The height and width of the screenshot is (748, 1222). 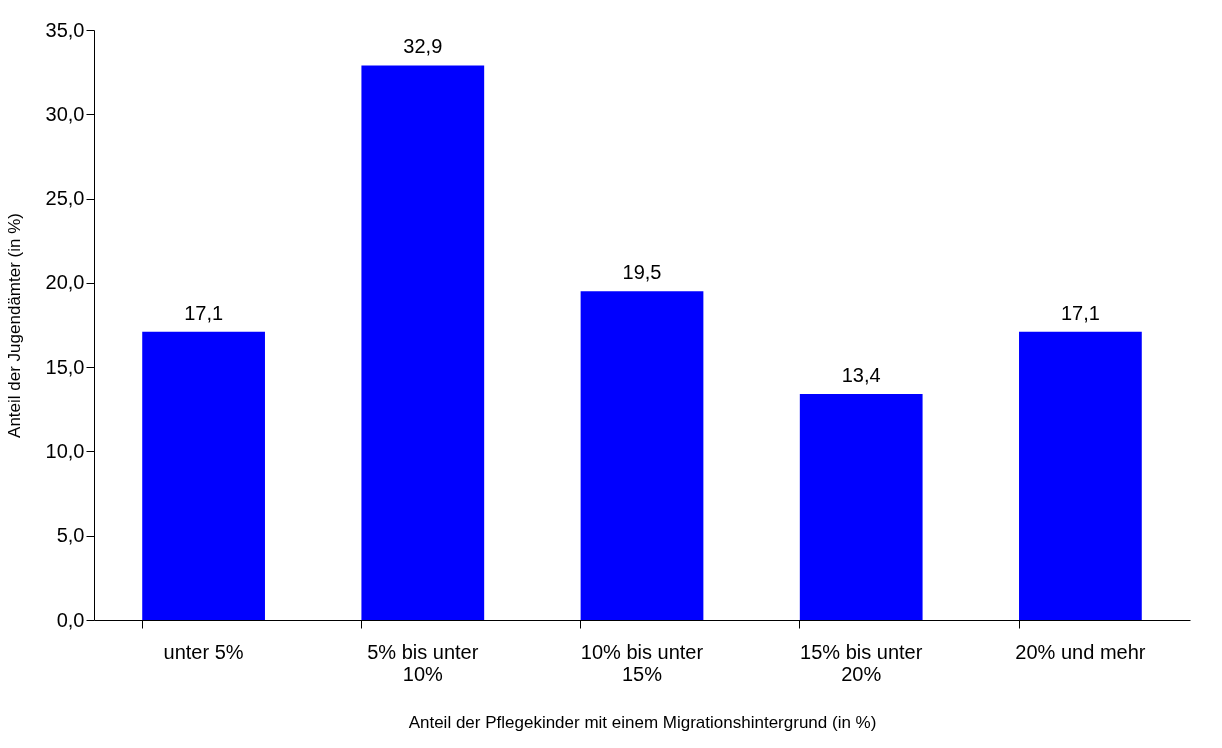 I want to click on x-tick-label: 20% und mehr, so click(x=1080, y=651).